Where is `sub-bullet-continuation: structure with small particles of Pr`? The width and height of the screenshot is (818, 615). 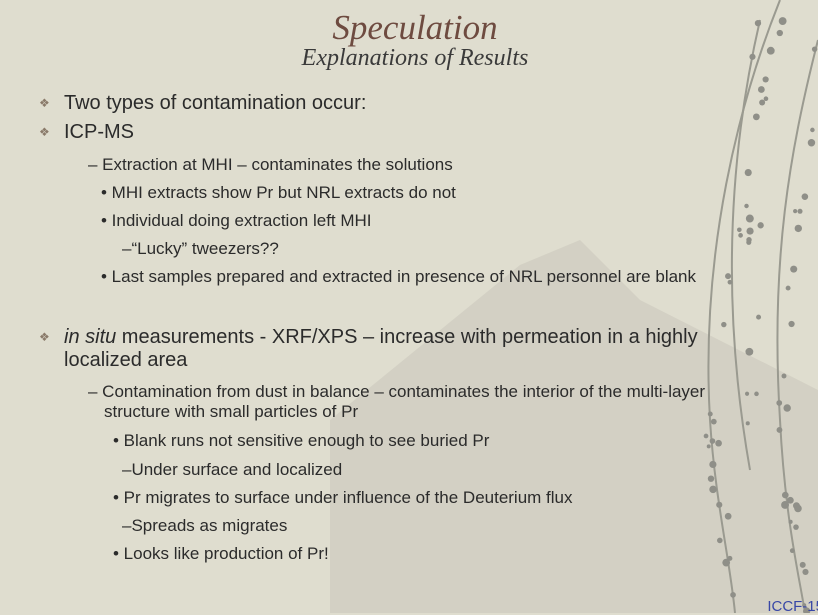 sub-bullet-continuation: structure with small particles of Pr is located at coordinates (231, 411).